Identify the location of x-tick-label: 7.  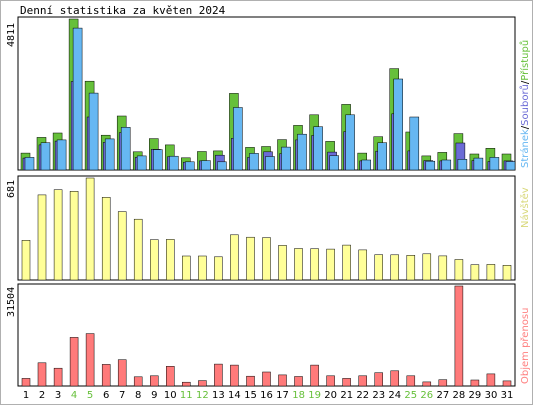
(122, 395).